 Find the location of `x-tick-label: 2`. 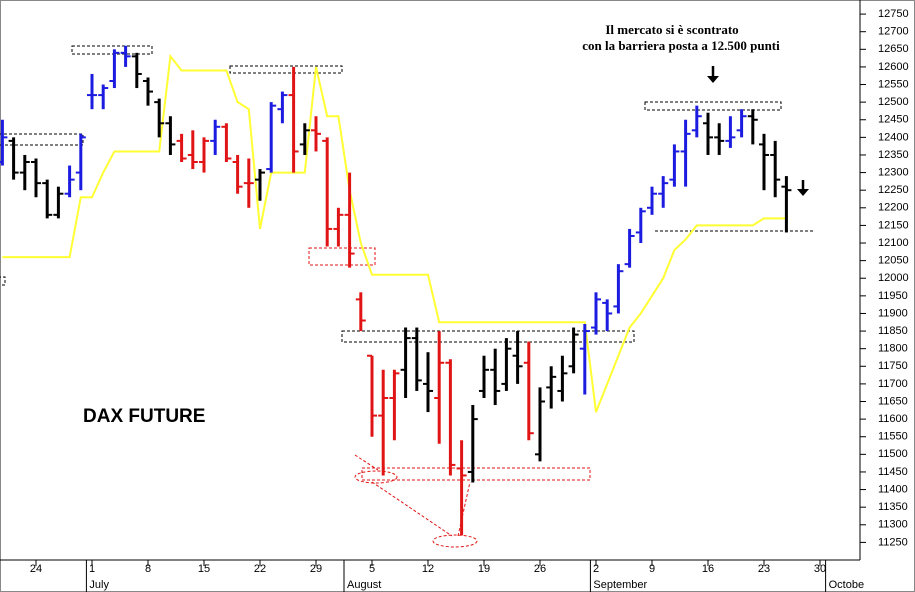

x-tick-label: 2 is located at coordinates (596, 569).